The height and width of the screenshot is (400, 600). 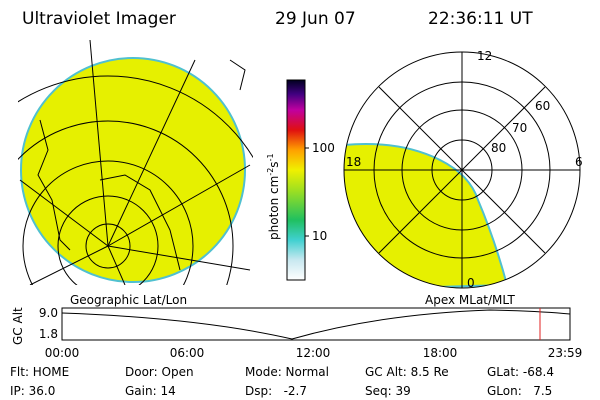 I want to click on alt-xtick: 23:59, so click(x=565, y=353).